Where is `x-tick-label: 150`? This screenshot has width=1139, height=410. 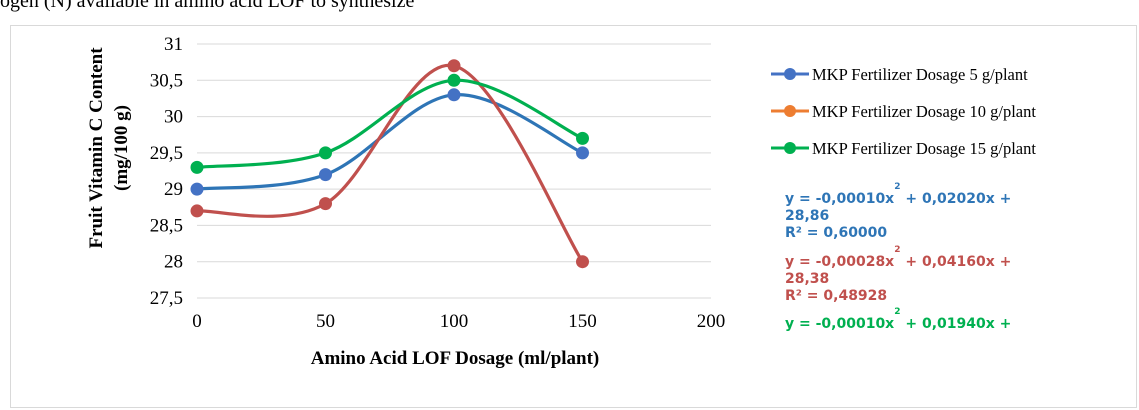 x-tick-label: 150 is located at coordinates (582, 321).